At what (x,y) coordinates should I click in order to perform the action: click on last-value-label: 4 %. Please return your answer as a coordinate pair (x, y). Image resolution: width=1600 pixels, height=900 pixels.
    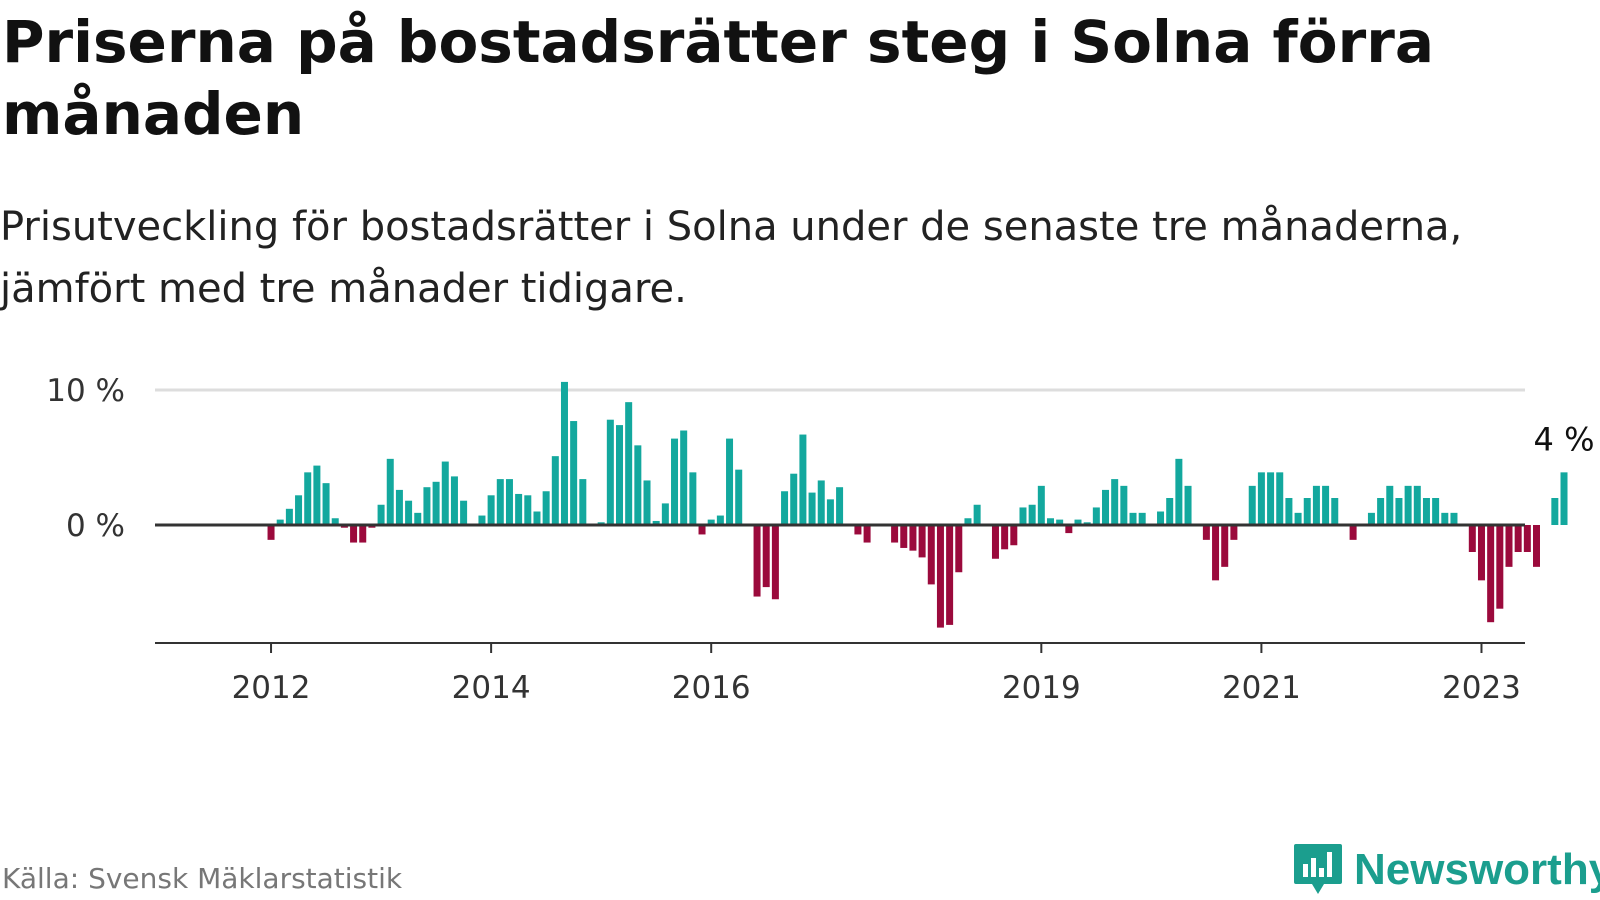
    Looking at the image, I should click on (1564, 439).